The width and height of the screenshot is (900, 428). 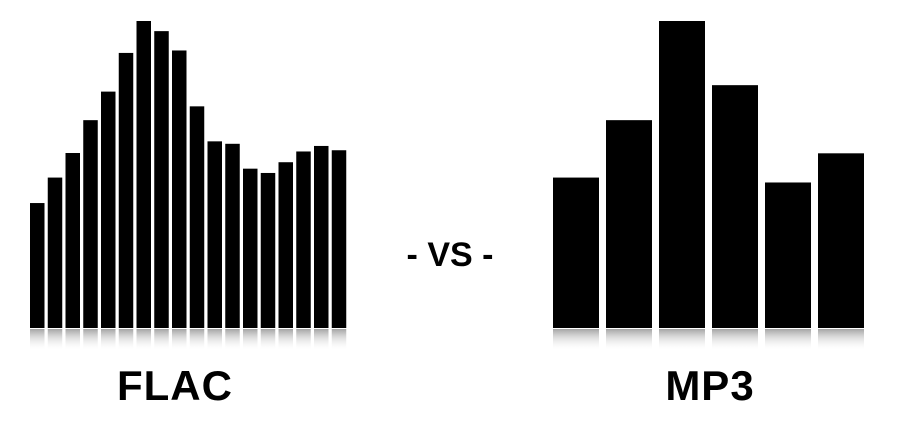 What do you see at coordinates (450, 255) in the screenshot?
I see `vs-label: - VS -` at bounding box center [450, 255].